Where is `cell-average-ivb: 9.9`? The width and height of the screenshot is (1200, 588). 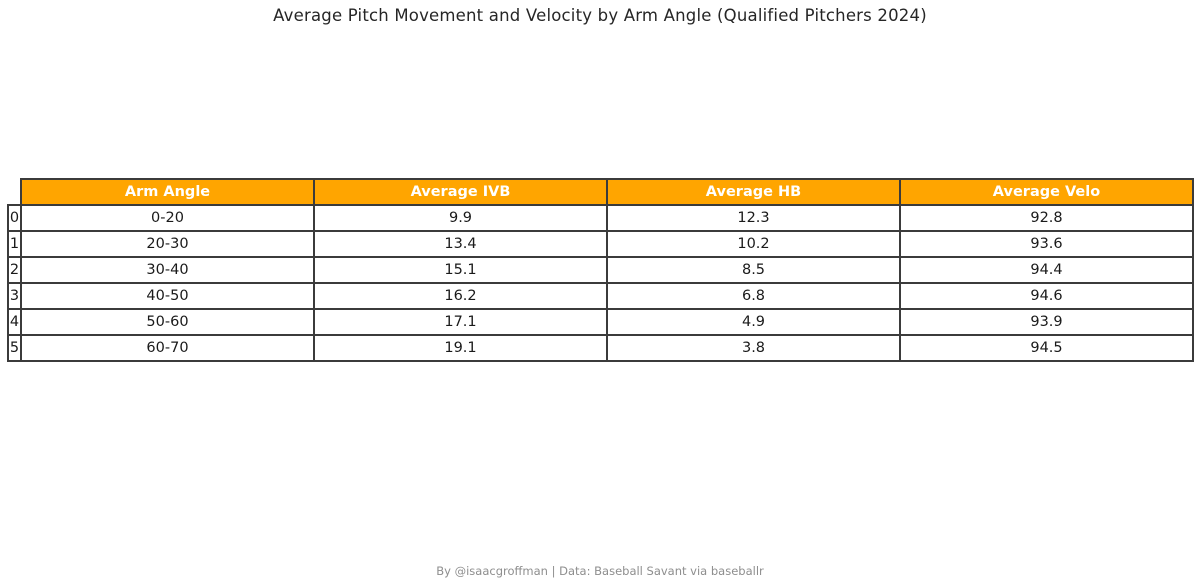
cell-average-ivb: 9.9 is located at coordinates (460, 218).